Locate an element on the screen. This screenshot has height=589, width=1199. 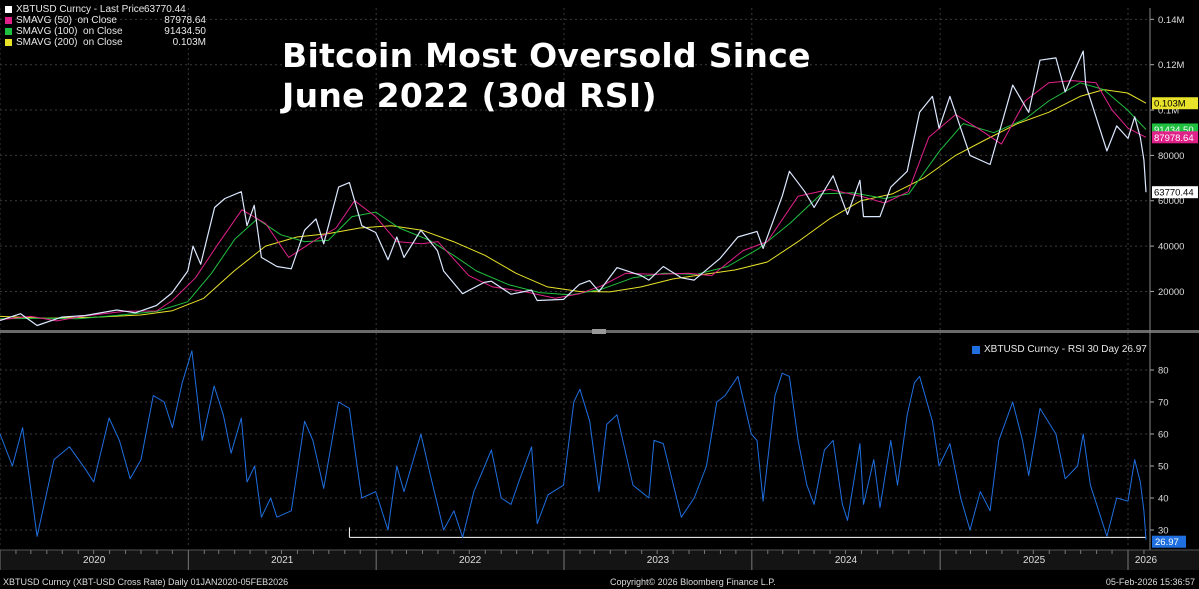
last-value-text: 87978.64 is located at coordinates (1174, 138).